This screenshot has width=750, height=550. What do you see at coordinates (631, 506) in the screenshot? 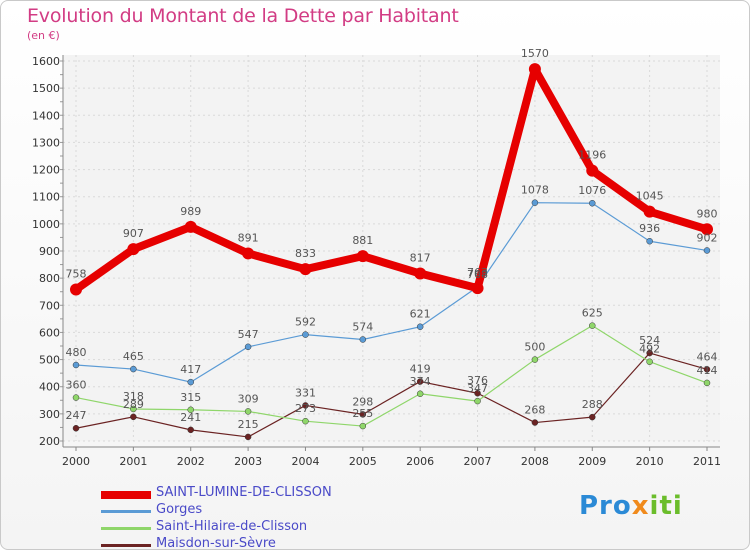
I see `proxiti-logo: Proxiti` at bounding box center [631, 506].